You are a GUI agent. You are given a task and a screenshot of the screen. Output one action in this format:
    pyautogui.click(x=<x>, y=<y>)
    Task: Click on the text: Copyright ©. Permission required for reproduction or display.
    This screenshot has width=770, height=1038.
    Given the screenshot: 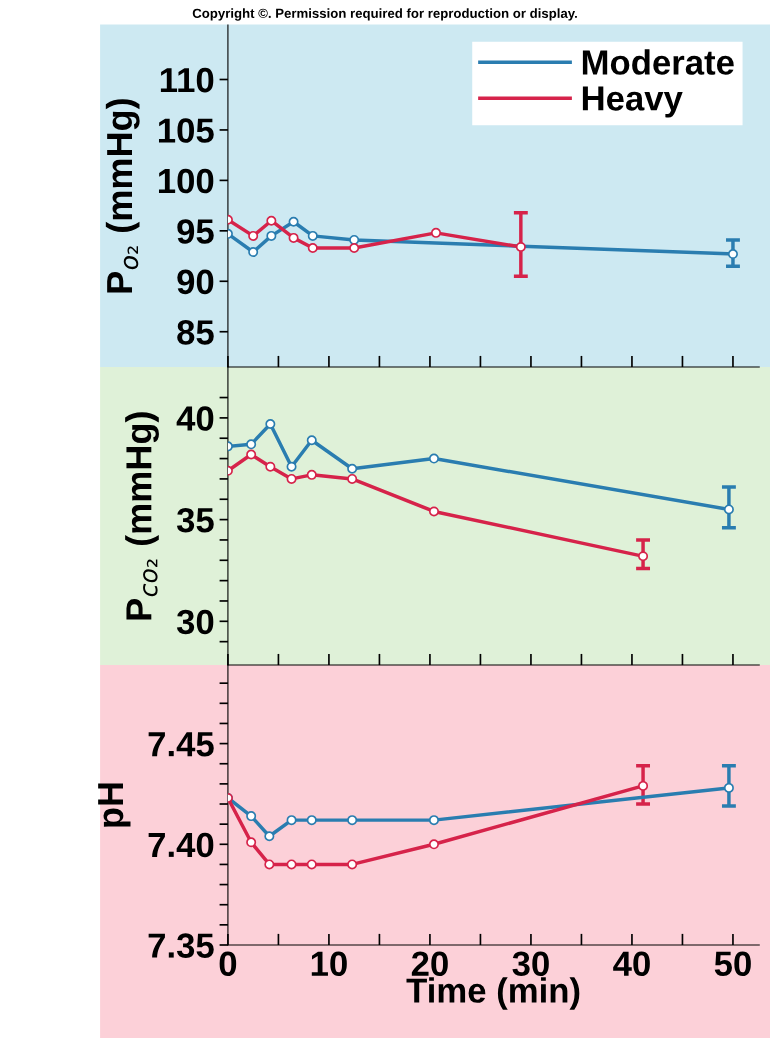 What is the action you would take?
    pyautogui.click(x=384, y=14)
    